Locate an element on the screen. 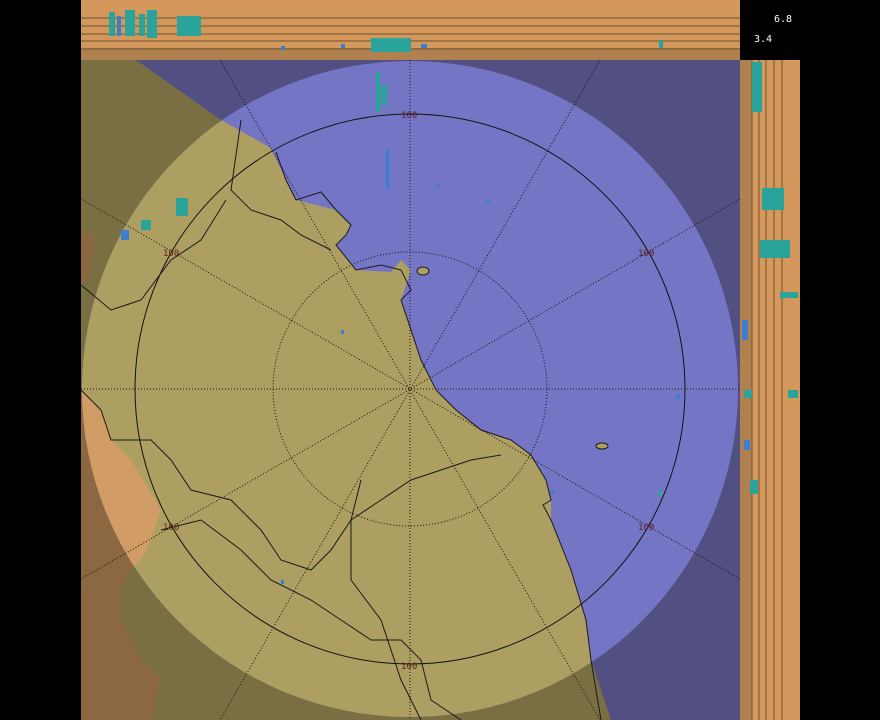 Image resolution: width=880 pixels, height=720 pixels. scale-max-label: 6.8 is located at coordinates (783, 19).